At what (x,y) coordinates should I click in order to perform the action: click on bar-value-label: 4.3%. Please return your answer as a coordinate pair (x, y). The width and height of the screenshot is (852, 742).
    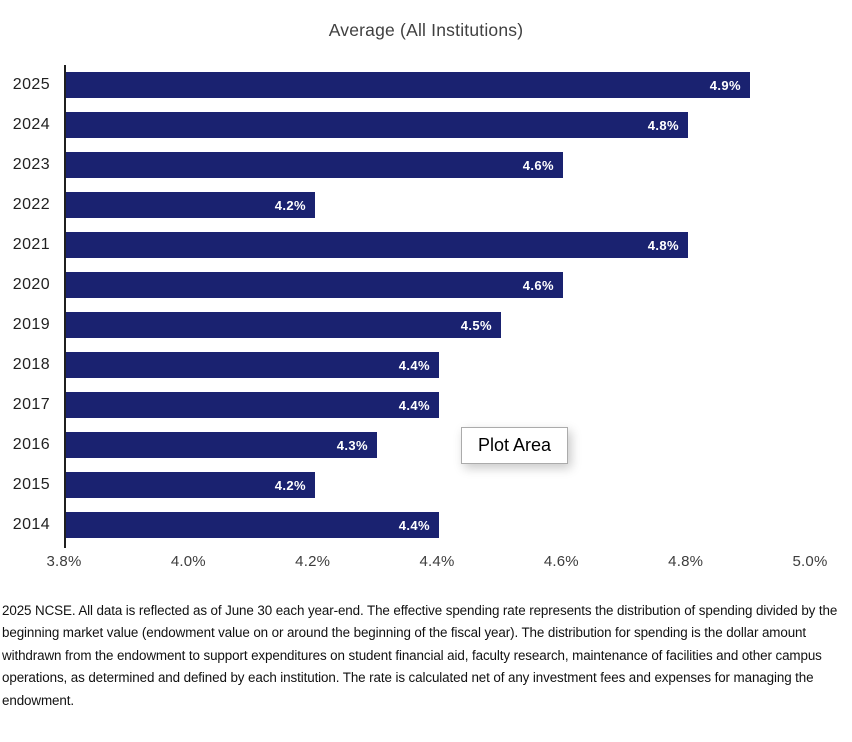
    Looking at the image, I should click on (352, 445).